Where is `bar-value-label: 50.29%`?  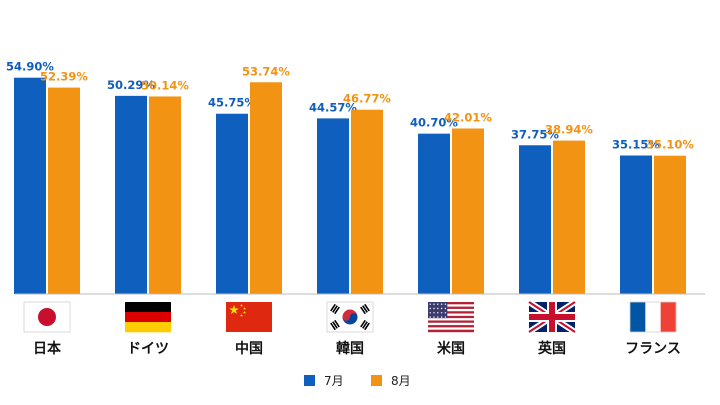
bar-value-label: 50.29% is located at coordinates (131, 85).